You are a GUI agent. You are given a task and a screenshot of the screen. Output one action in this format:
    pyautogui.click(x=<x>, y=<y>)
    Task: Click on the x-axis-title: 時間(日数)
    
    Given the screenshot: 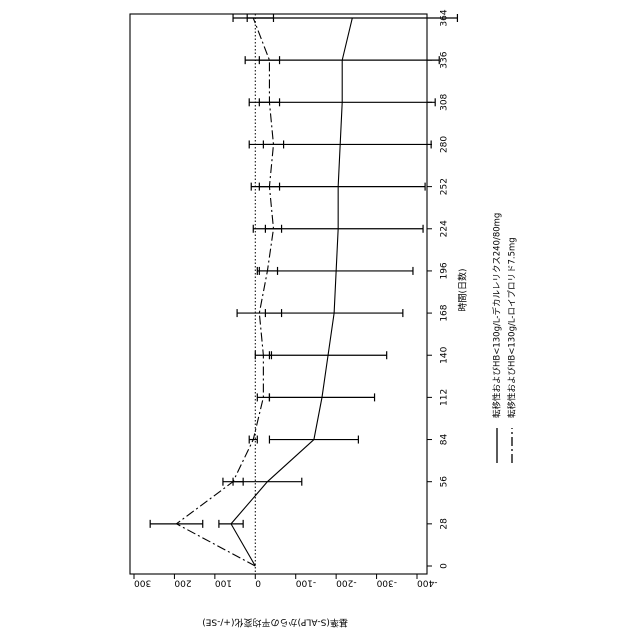 What is the action you would take?
    pyautogui.click(x=463, y=289)
    